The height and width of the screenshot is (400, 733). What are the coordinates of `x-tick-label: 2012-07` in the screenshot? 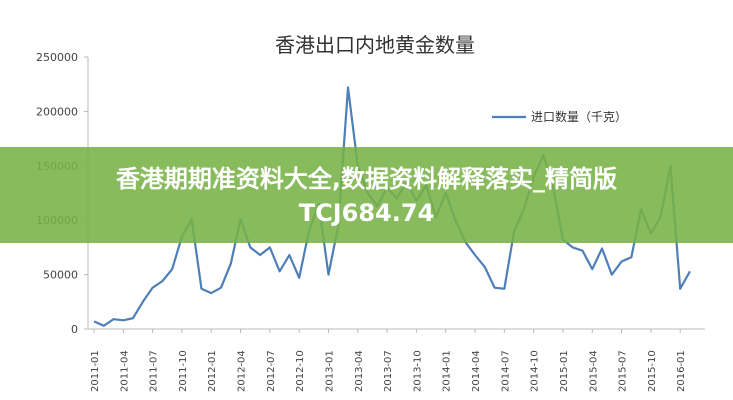 It's located at (271, 371).